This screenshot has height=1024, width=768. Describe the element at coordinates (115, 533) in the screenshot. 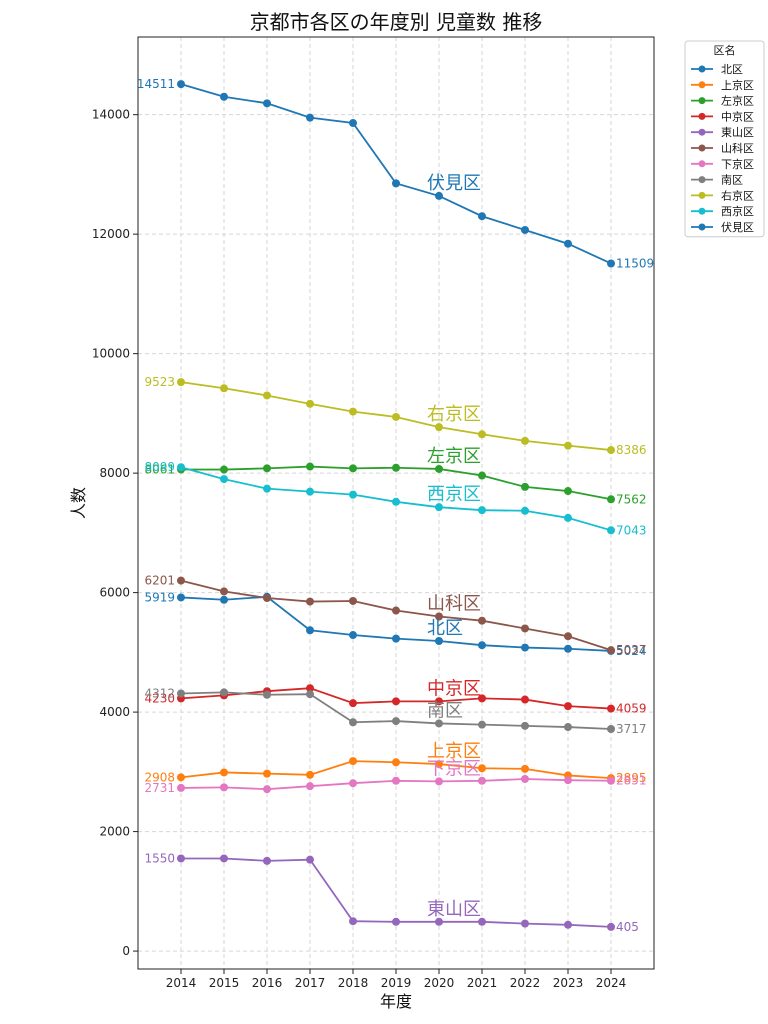

I see `y-axis: 0 2000 4000 6000 8000 10000 12000 14000` at that location.